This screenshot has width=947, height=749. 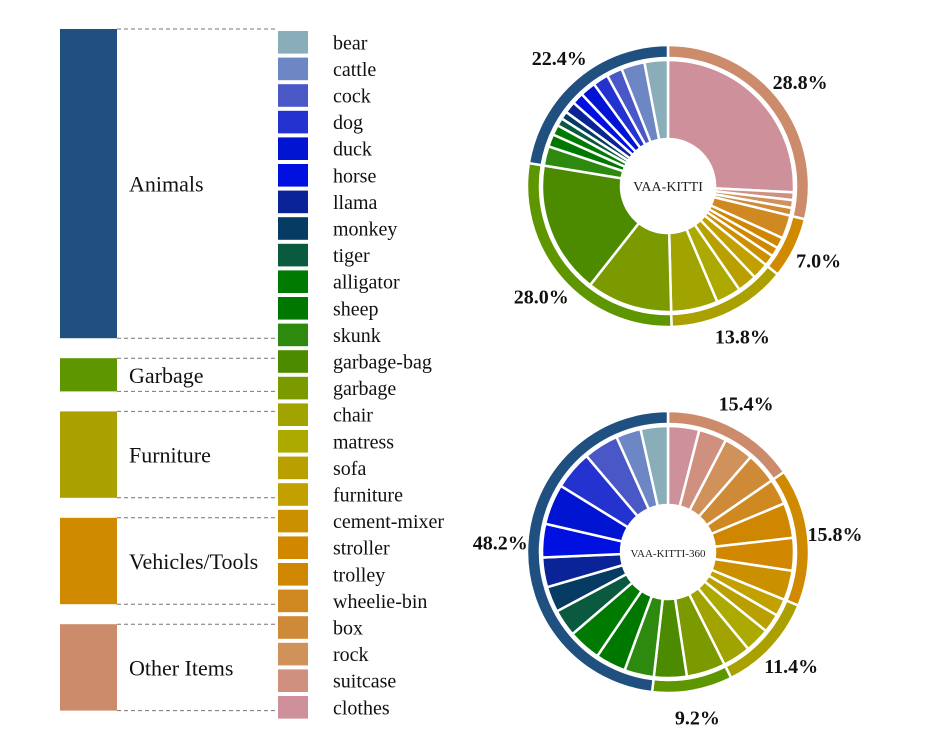 I want to click on category-label-vehicles-tools: Vehicles/Tools, so click(x=193, y=561).